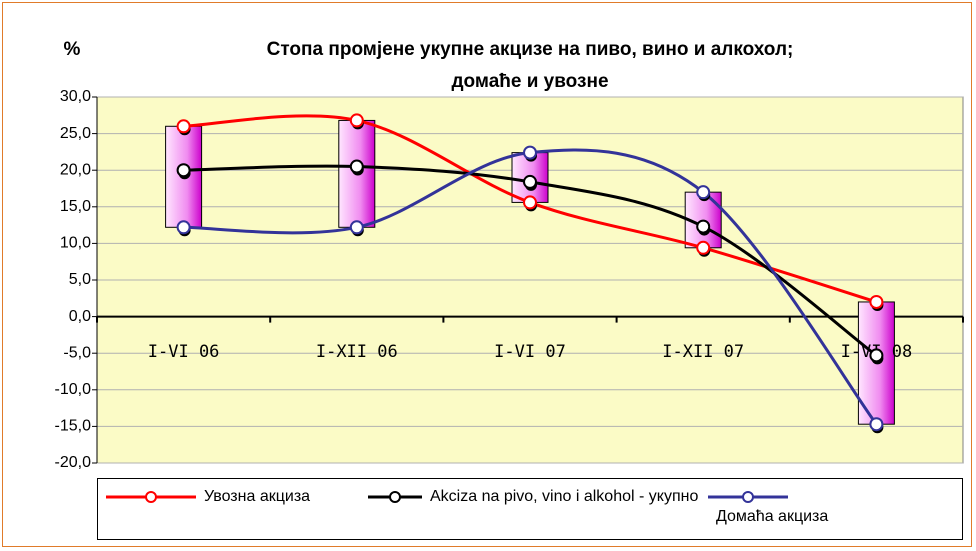 Image resolution: width=976 pixels, height=551 pixels. I want to click on y-tick-label: 5,0, so click(80, 279).